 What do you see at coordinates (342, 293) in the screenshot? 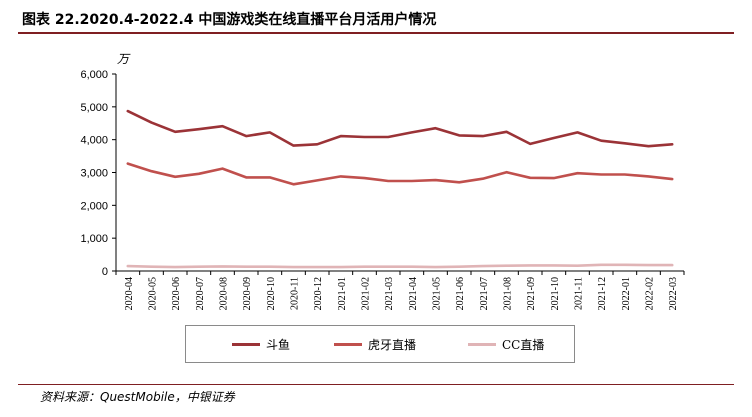
I see `x-tick-label: 2021-01` at bounding box center [342, 293].